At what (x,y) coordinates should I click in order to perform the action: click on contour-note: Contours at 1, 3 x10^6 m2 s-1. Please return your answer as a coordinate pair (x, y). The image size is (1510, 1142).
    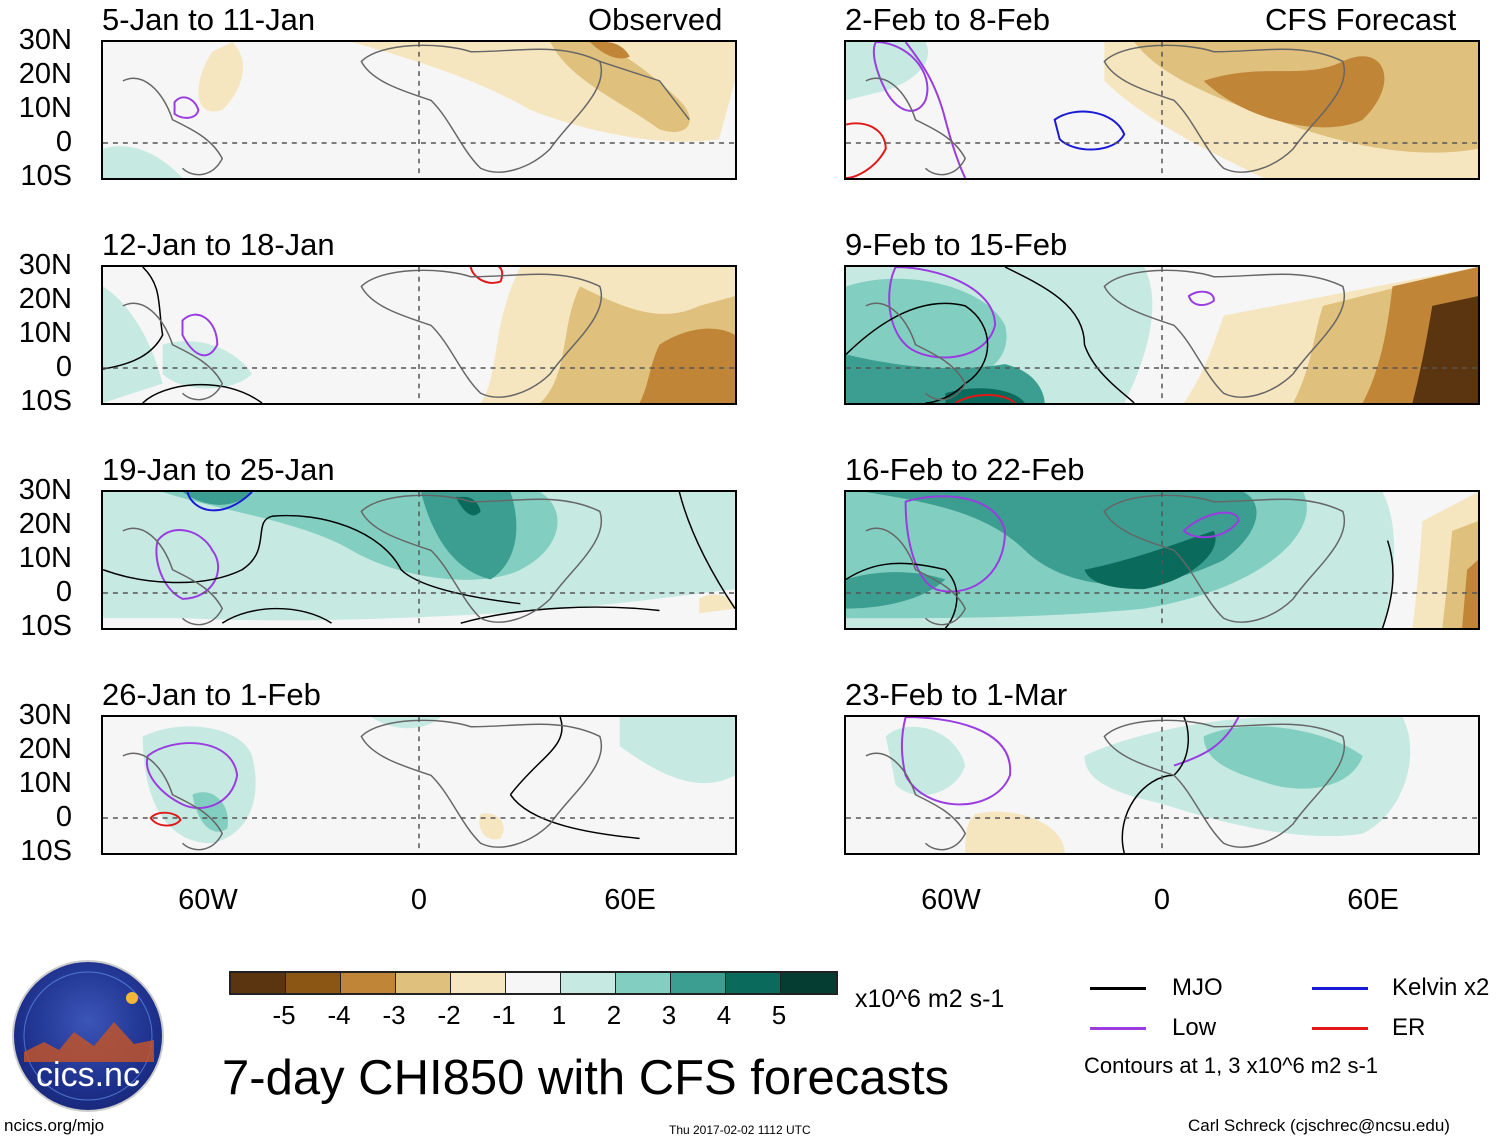
    Looking at the image, I should click on (1231, 1065).